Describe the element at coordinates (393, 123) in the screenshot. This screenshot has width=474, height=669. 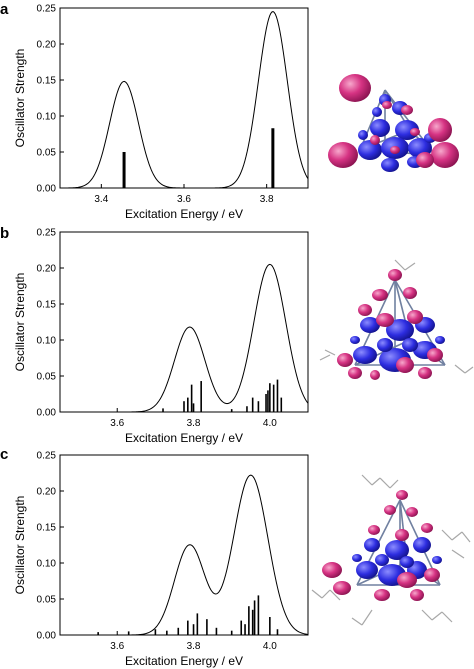
I see `isosurface-image-a` at that location.